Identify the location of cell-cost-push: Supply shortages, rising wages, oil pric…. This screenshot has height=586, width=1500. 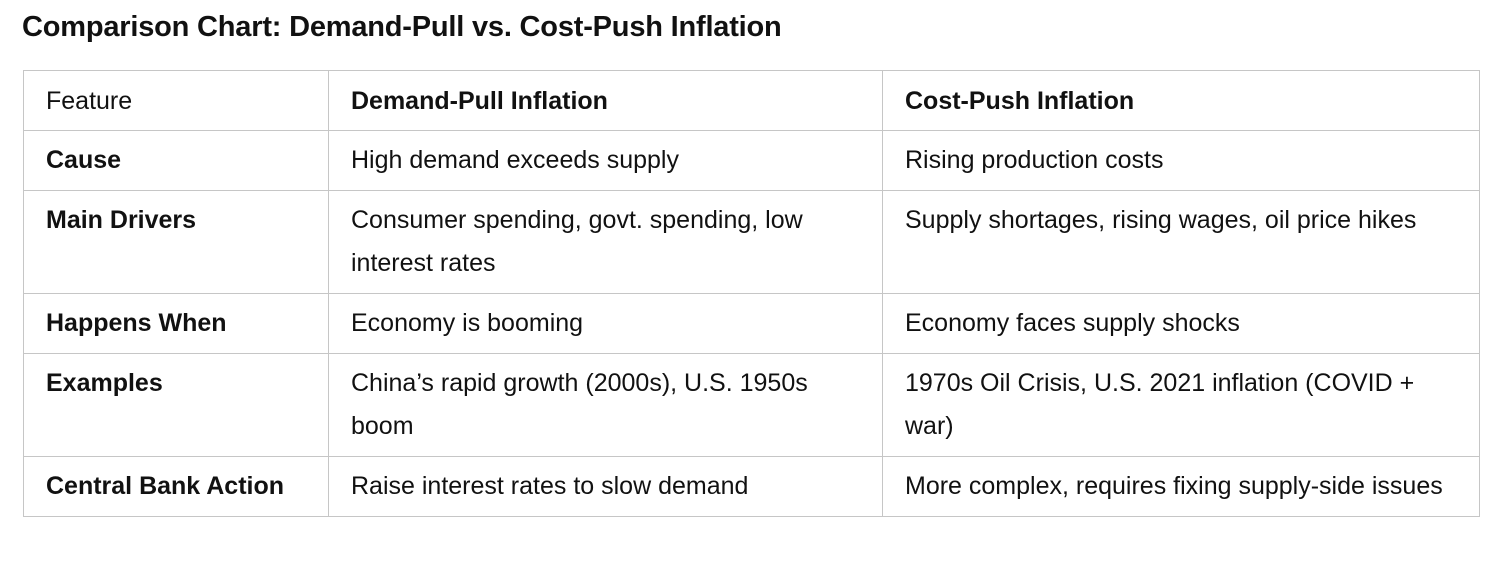
(1181, 242).